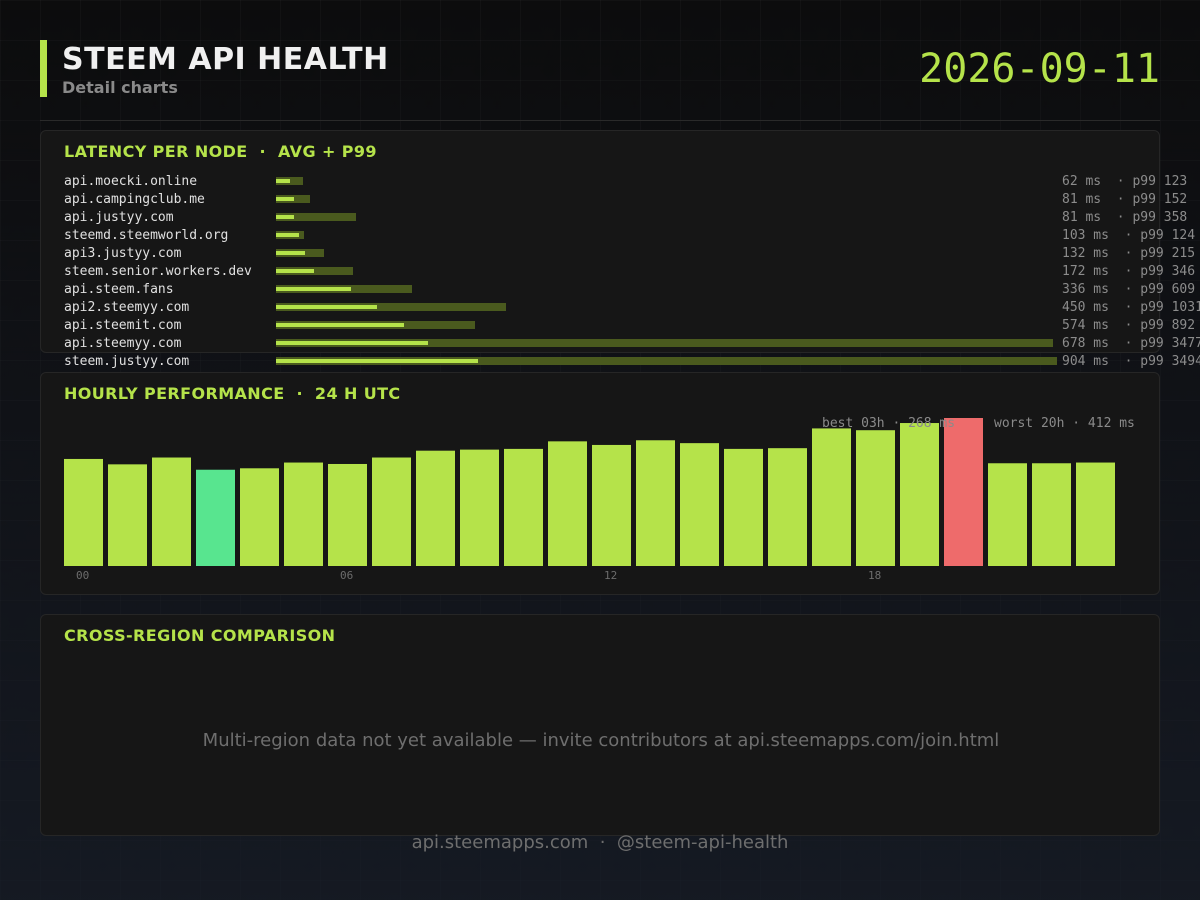 The height and width of the screenshot is (900, 1200). Describe the element at coordinates (127, 361) in the screenshot. I see `node-name: steem.justyy.com` at that location.